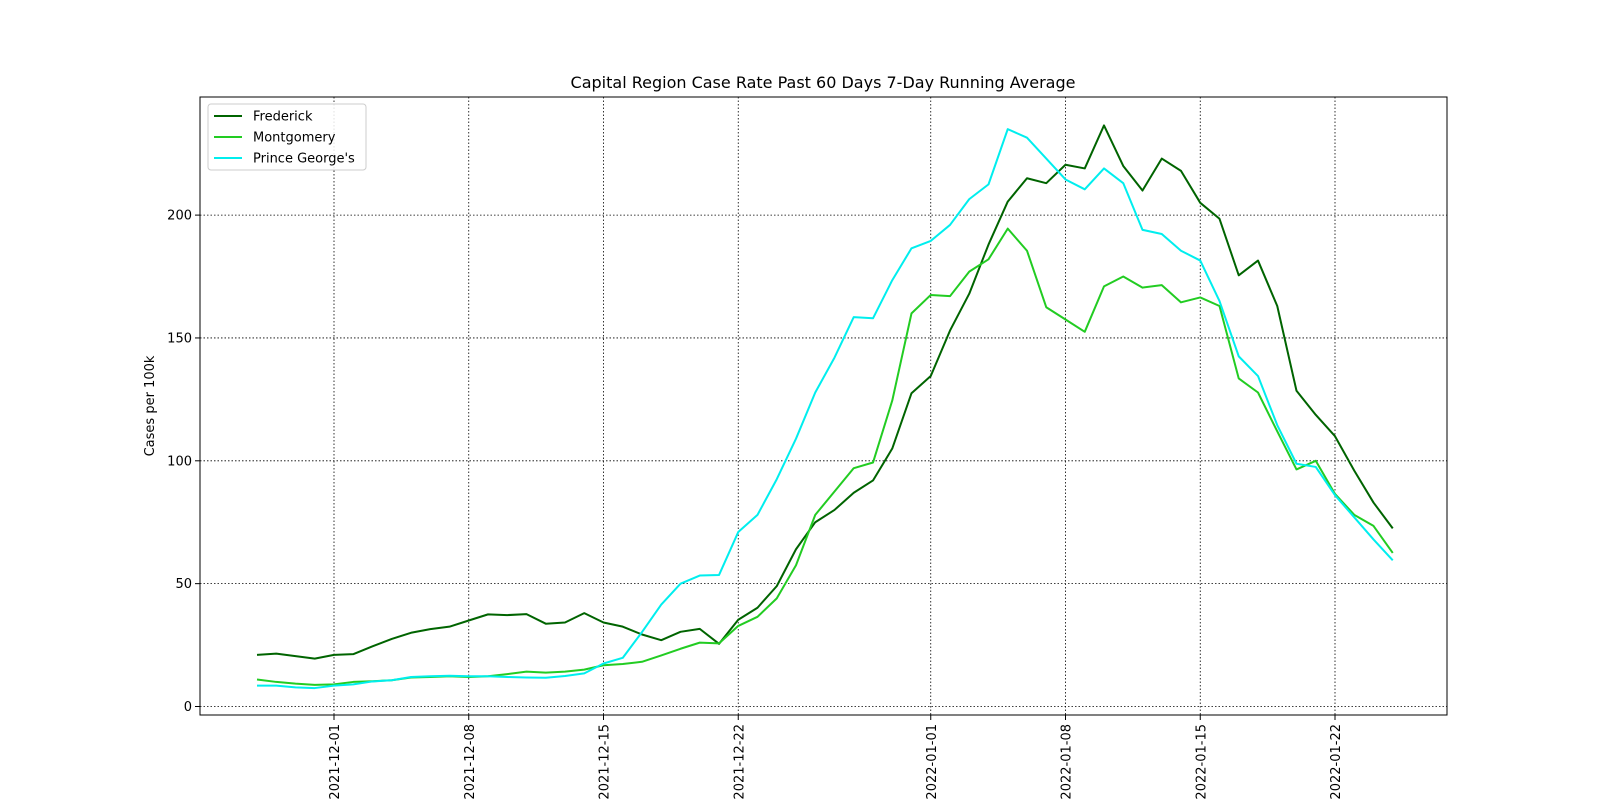 The height and width of the screenshot is (800, 1600). I want to click on legend-label: Frederick, so click(283, 117).